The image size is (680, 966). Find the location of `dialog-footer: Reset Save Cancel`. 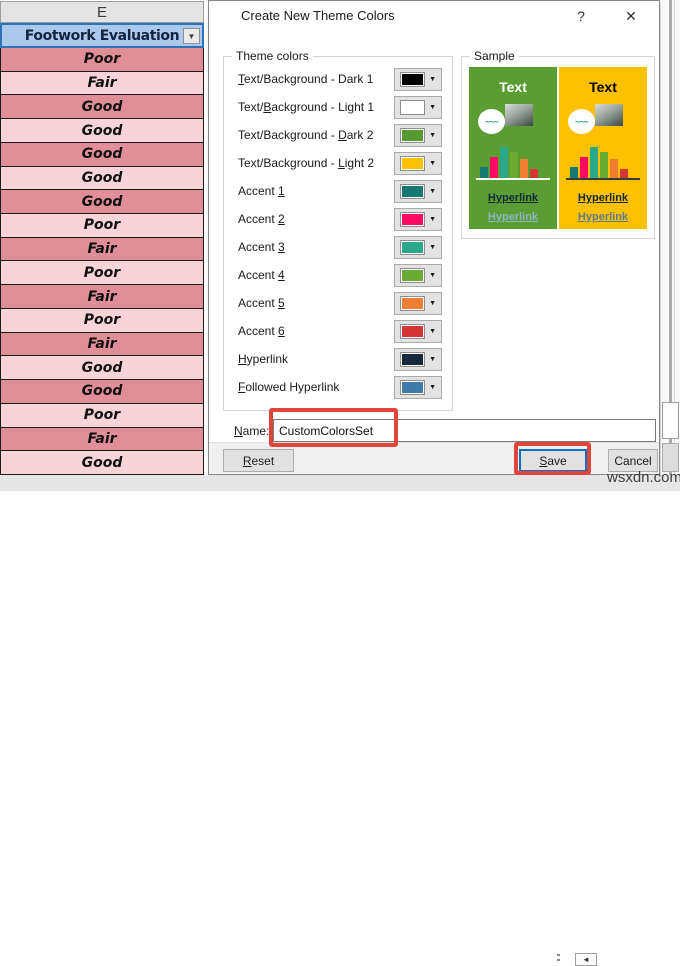

dialog-footer: Reset Save Cancel is located at coordinates (434, 458).